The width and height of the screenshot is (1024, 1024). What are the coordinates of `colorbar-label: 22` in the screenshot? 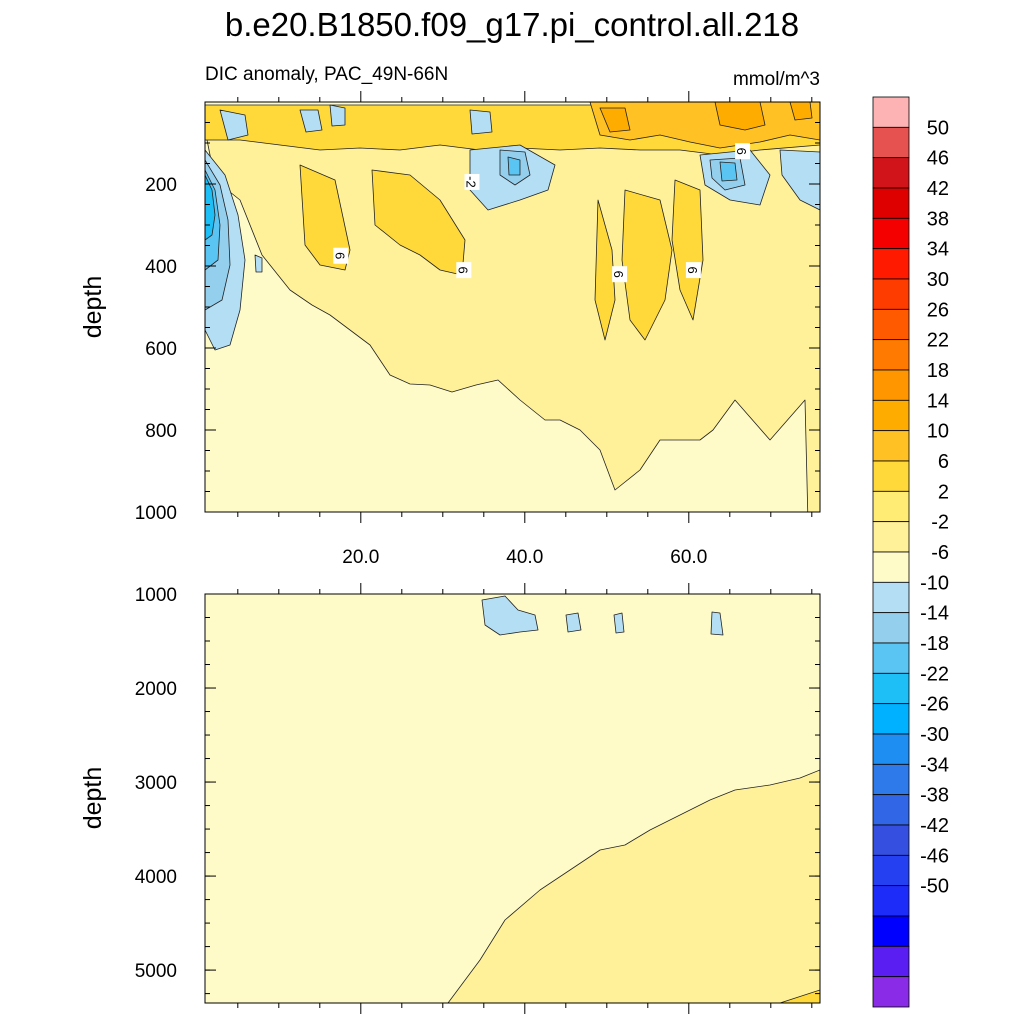 It's located at (938, 341).